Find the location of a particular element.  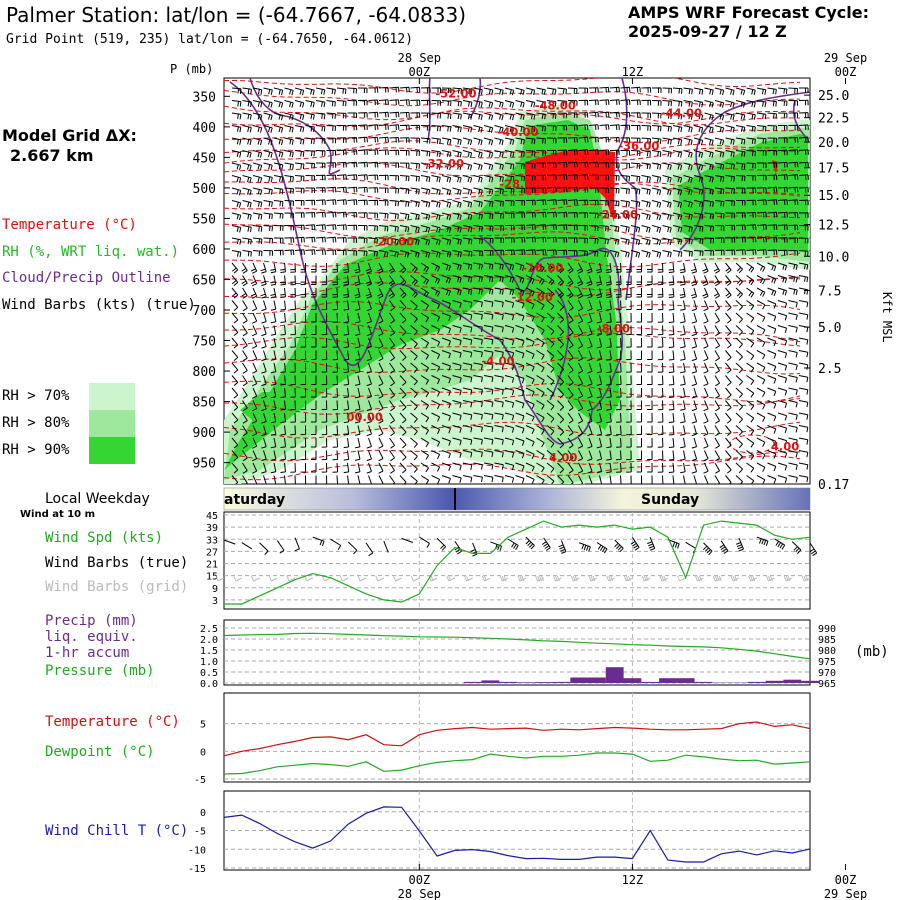

temperature-contour is located at coordinates (512, 98).